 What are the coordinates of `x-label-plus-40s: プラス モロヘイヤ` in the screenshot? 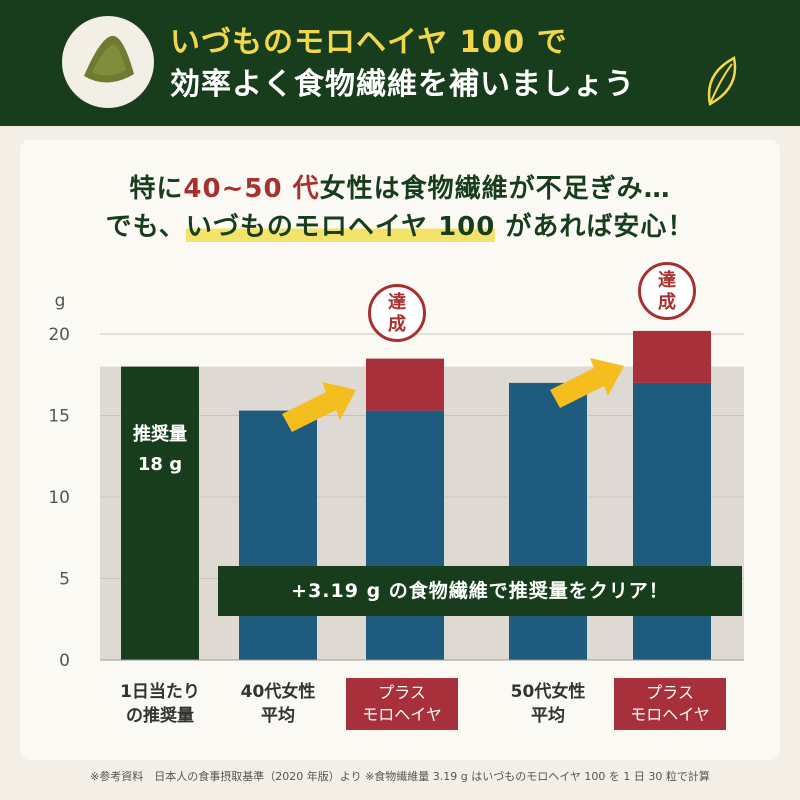 It's located at (402, 704).